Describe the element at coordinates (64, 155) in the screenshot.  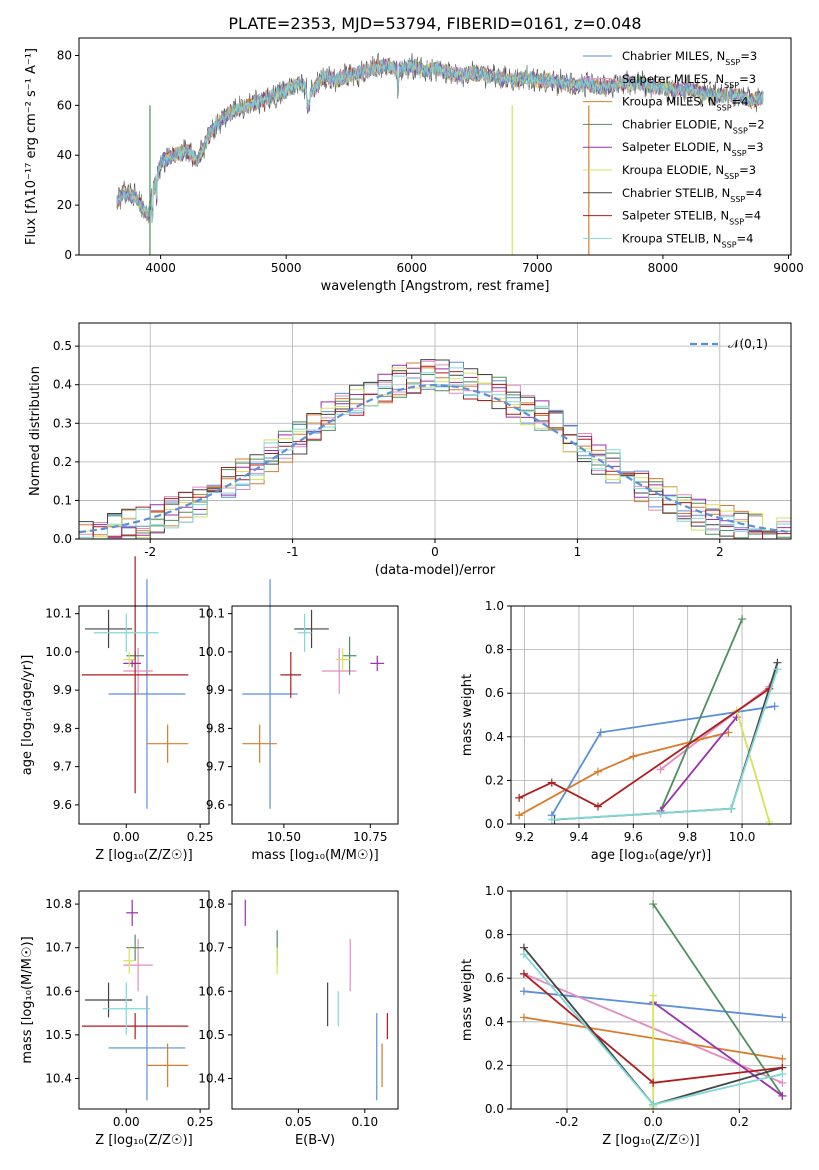
I see `y-tick-label: 40` at that location.